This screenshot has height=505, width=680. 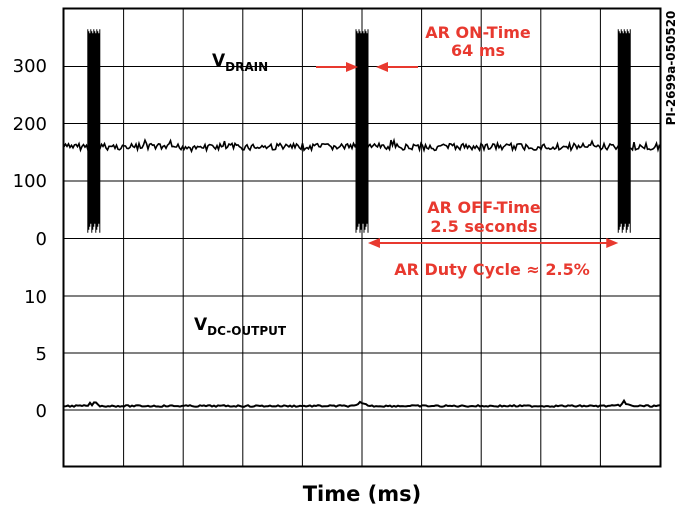 I want to click on off-time-label: AR OFF-Time, so click(x=484, y=207).